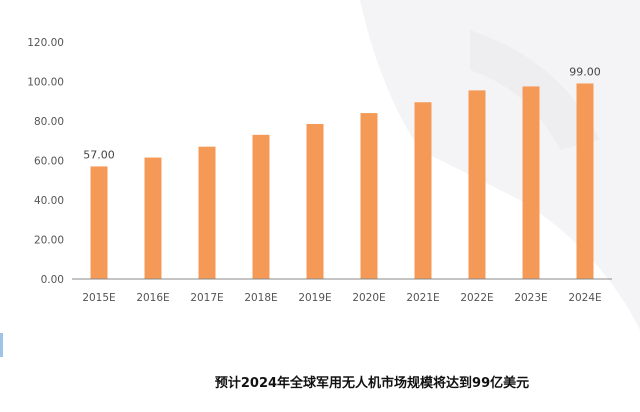  Describe the element at coordinates (49, 201) in the screenshot. I see `y-tick-label: 40.00` at that location.